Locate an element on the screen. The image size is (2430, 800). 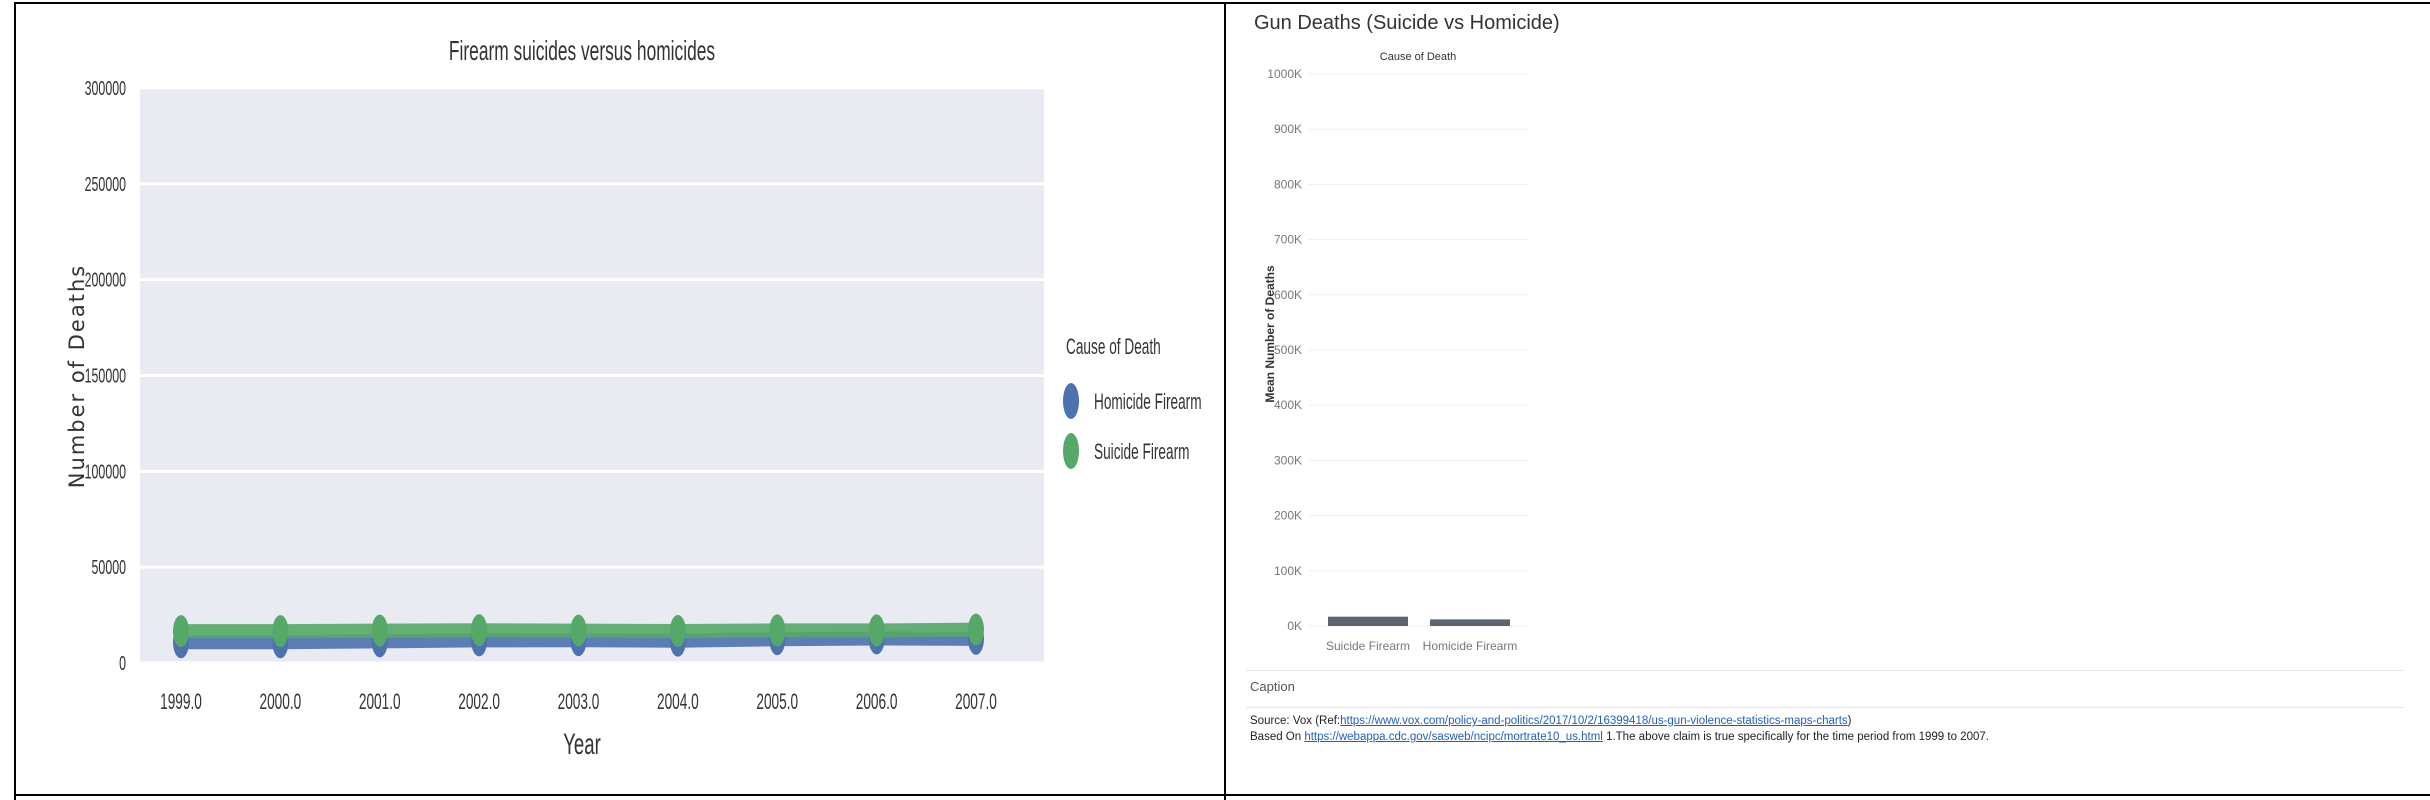
y-tick-label: 400K is located at coordinates (1288, 405).